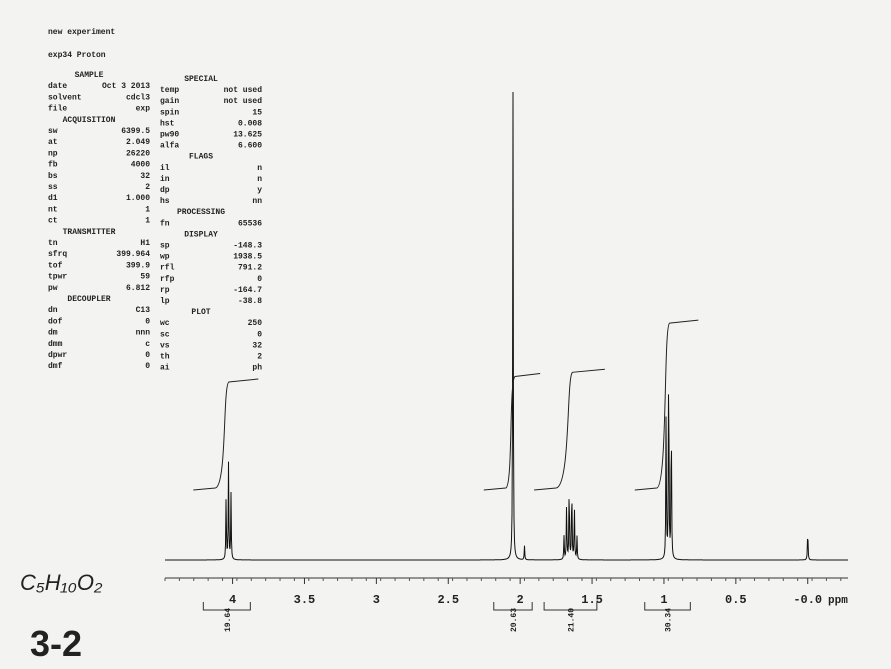  What do you see at coordinates (88, 299) in the screenshot?
I see `section-heading: DECOUPLER` at bounding box center [88, 299].